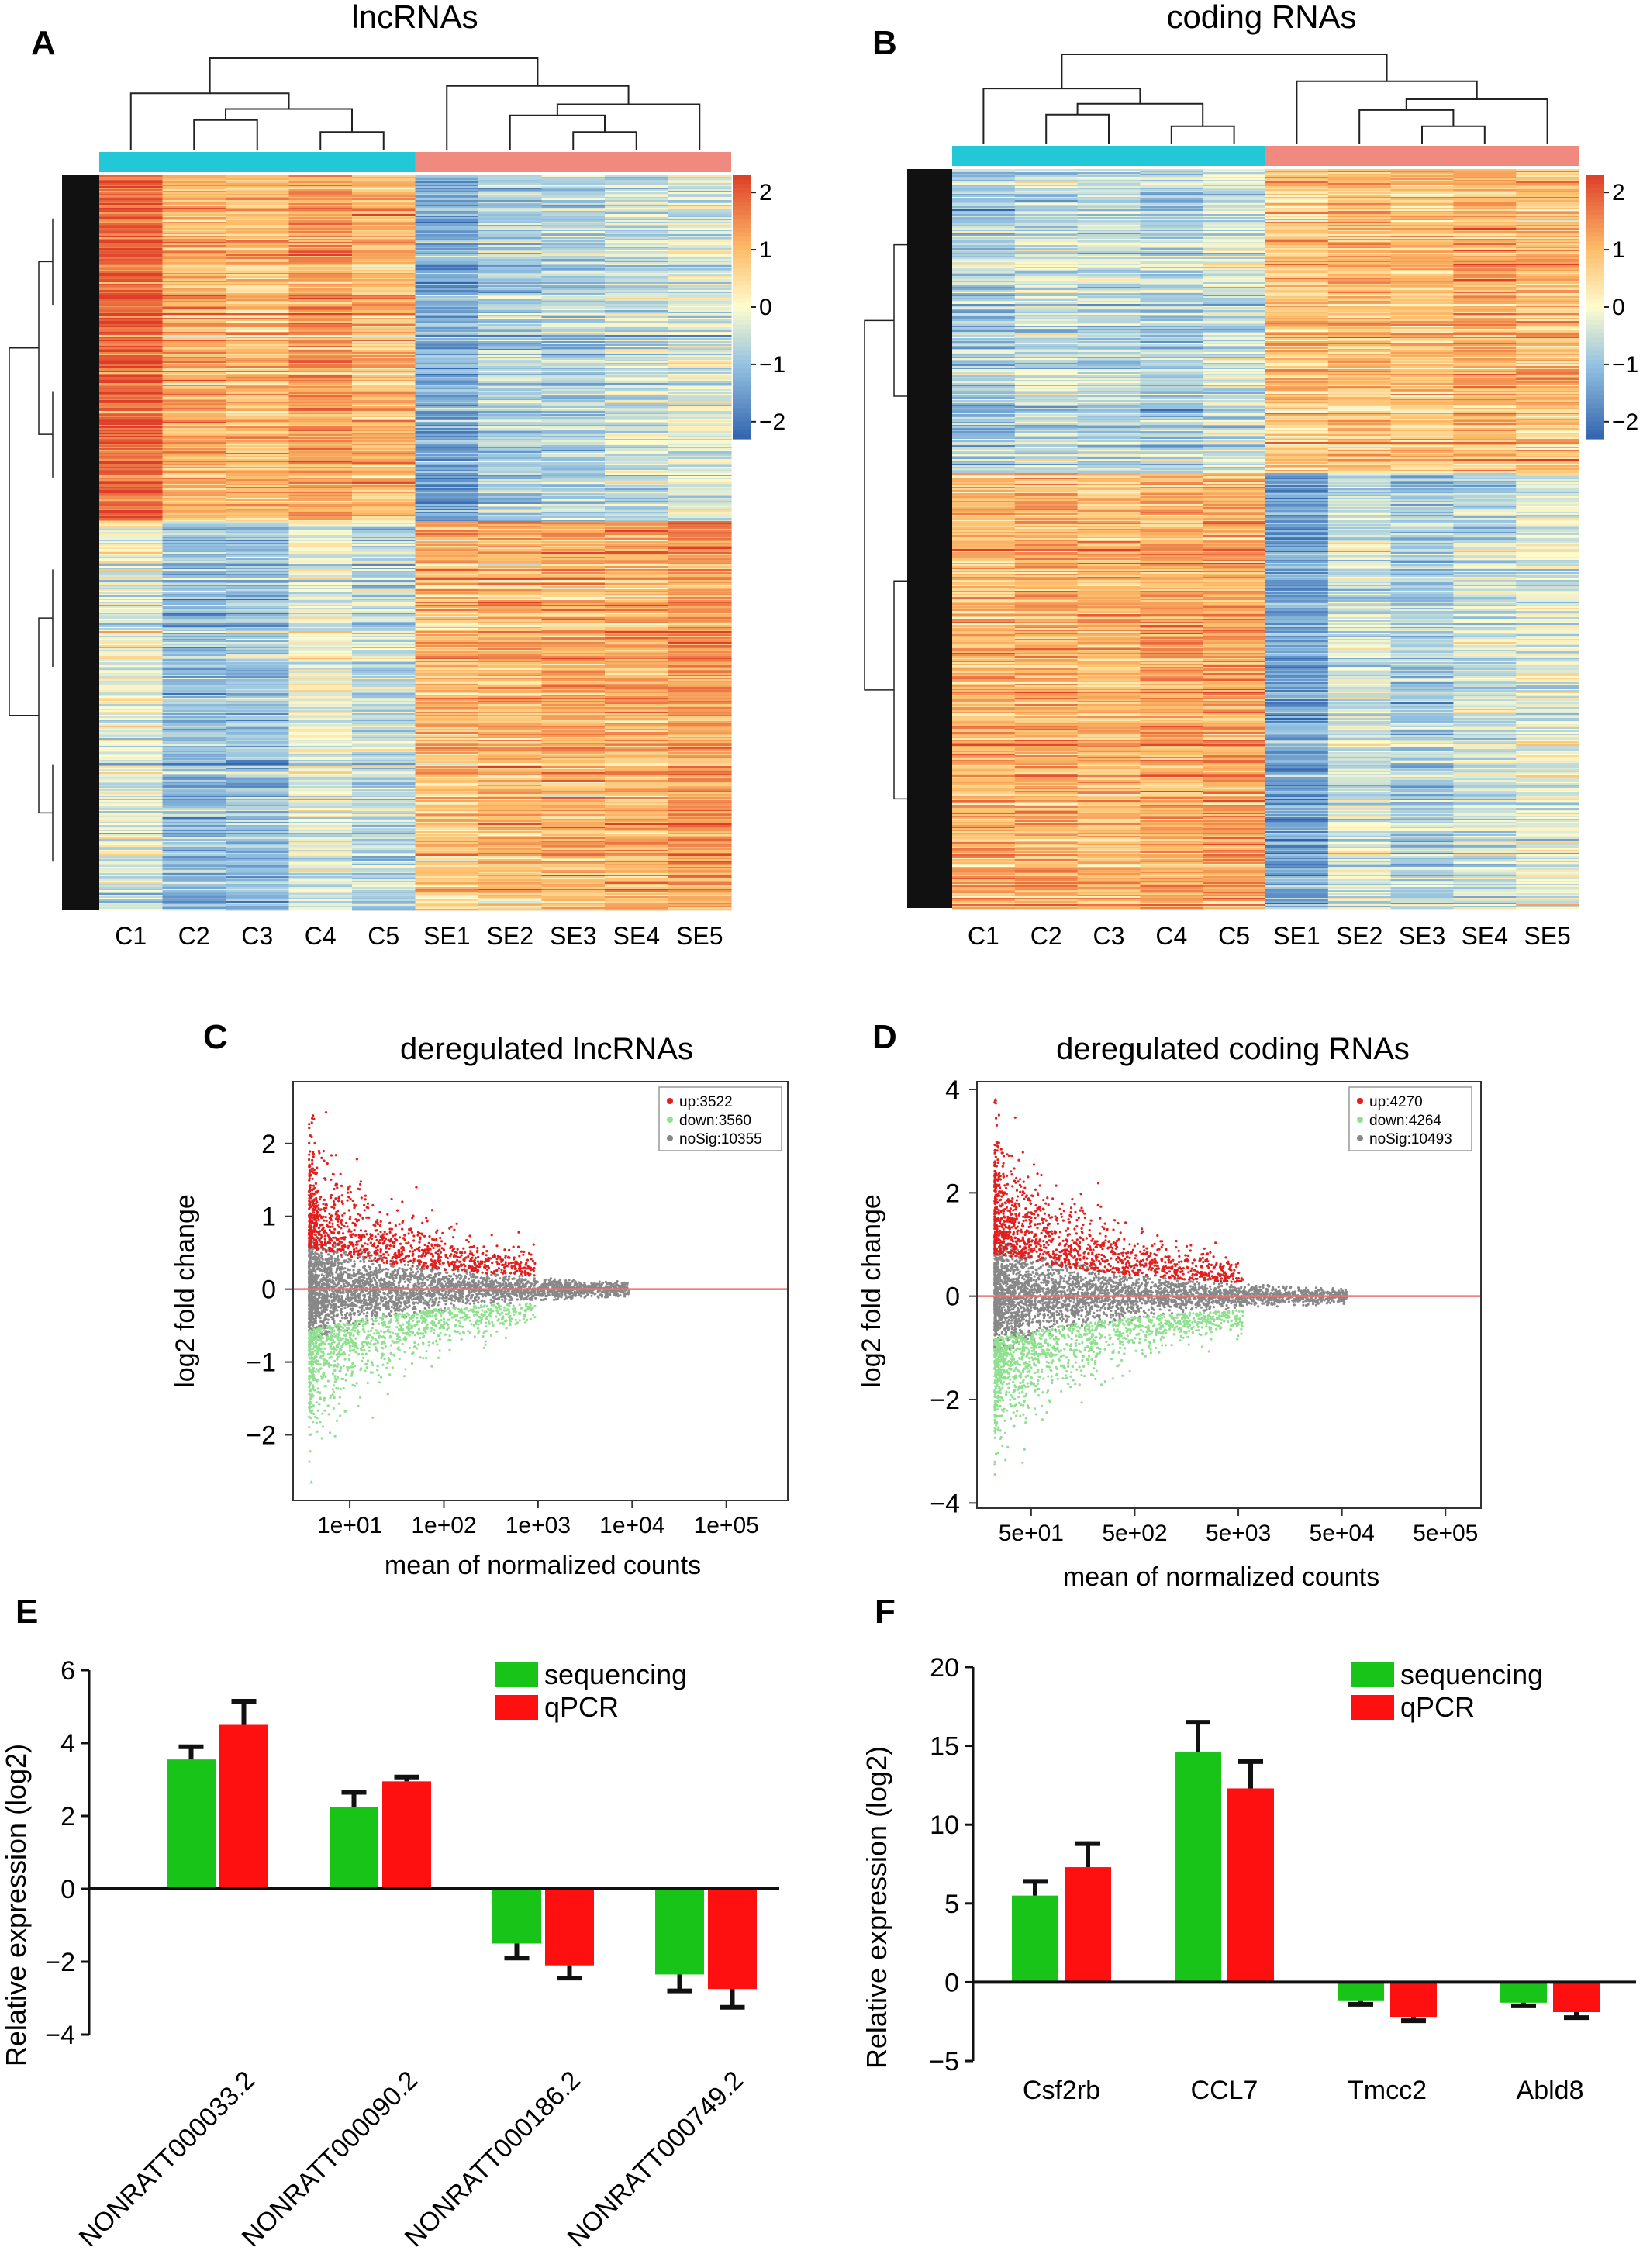  I want to click on panel-a-letter: A, so click(44, 43).